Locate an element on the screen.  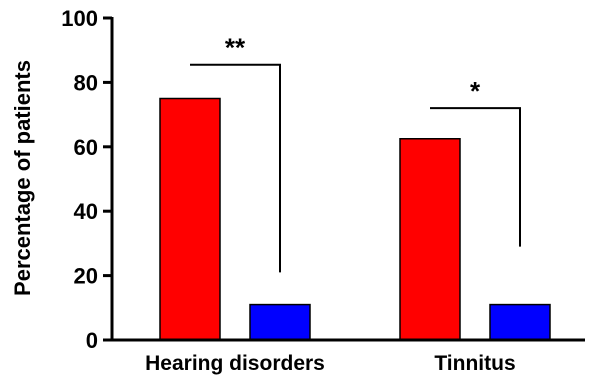
y-tick-label: 0 is located at coordinates (92, 340).